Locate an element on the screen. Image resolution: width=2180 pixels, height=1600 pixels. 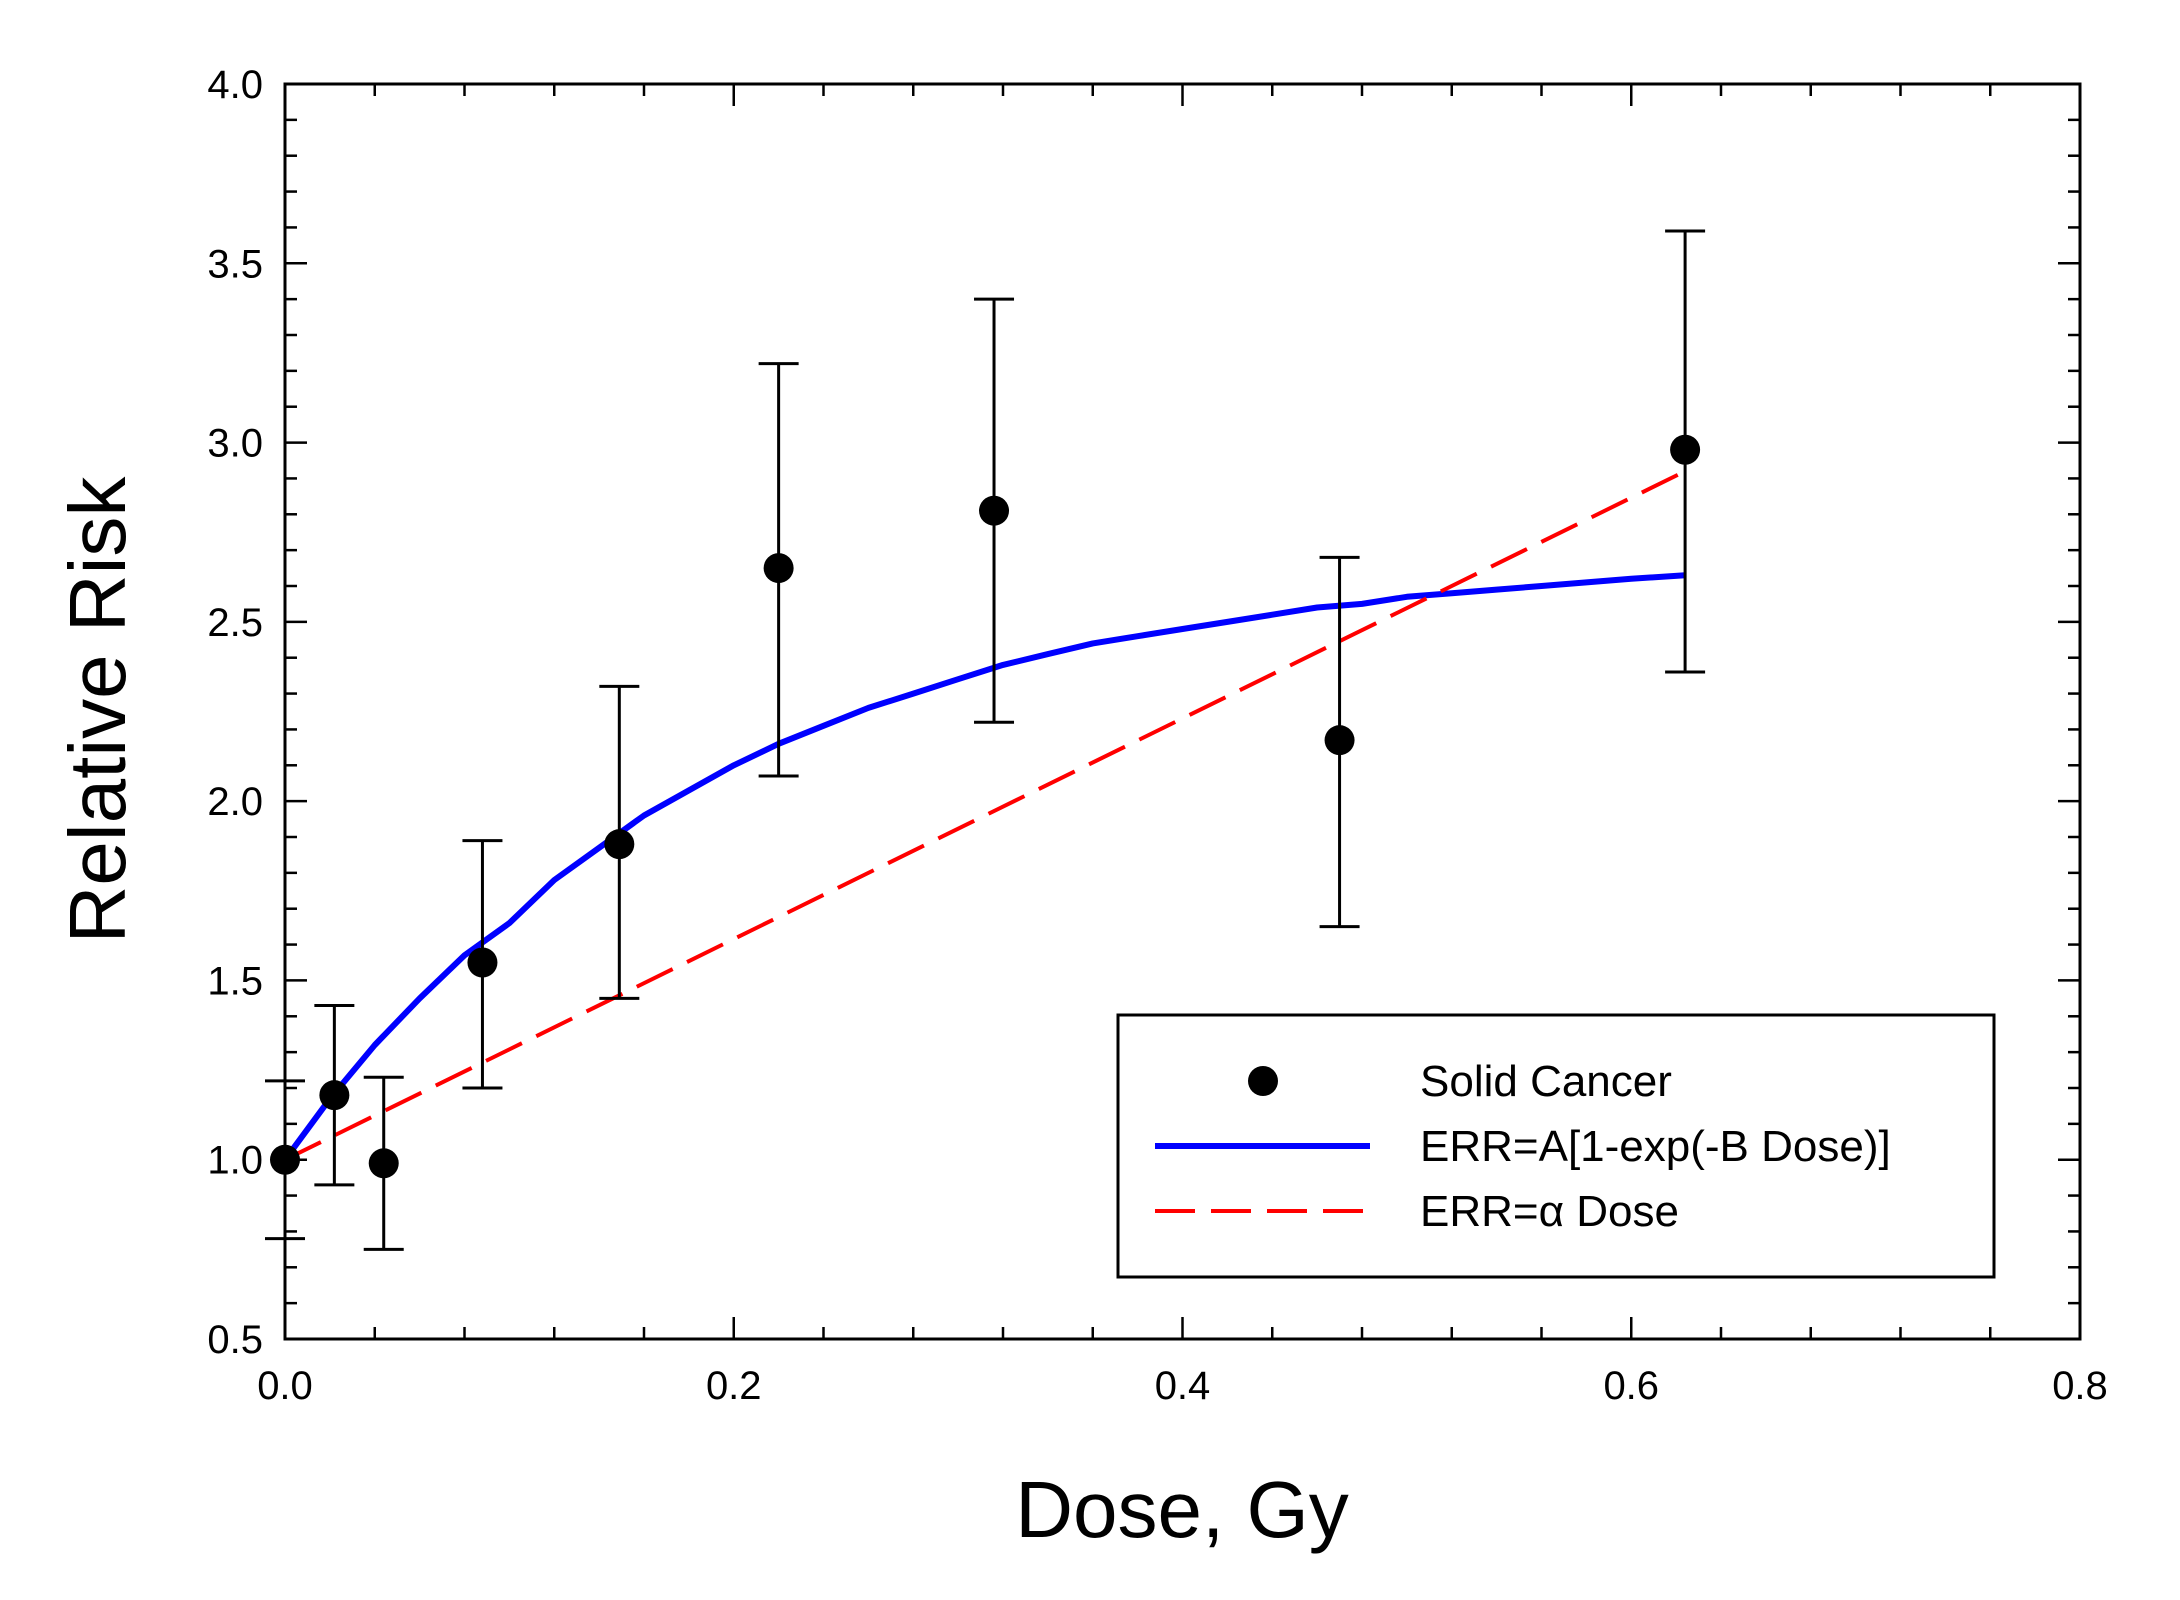
y-tick-labels: 0.5 1.0 1.5 2.0 2.5 3.0 3.5 4.0 is located at coordinates (235, 712).